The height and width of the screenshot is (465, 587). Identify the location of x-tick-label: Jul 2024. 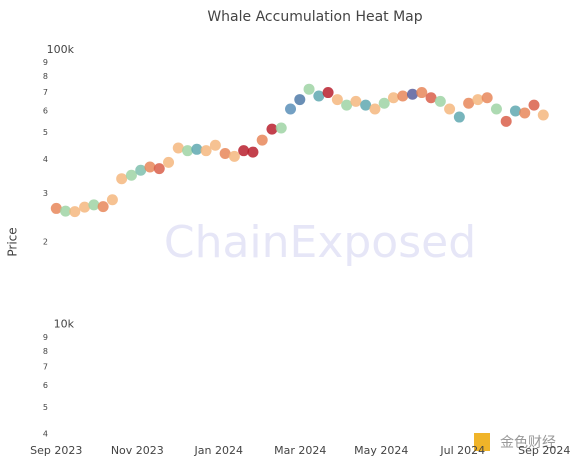
(462, 450).